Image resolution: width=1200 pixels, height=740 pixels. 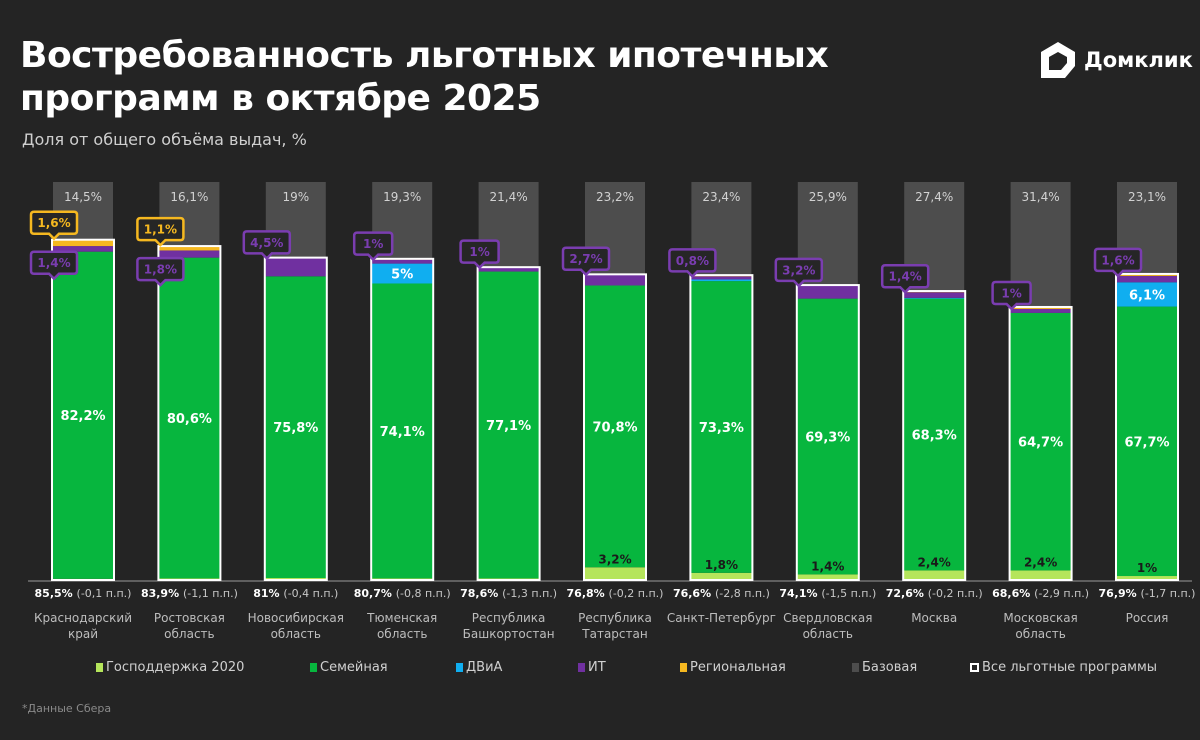 I want to click on legend-item-it: ИТ, so click(x=592, y=667).